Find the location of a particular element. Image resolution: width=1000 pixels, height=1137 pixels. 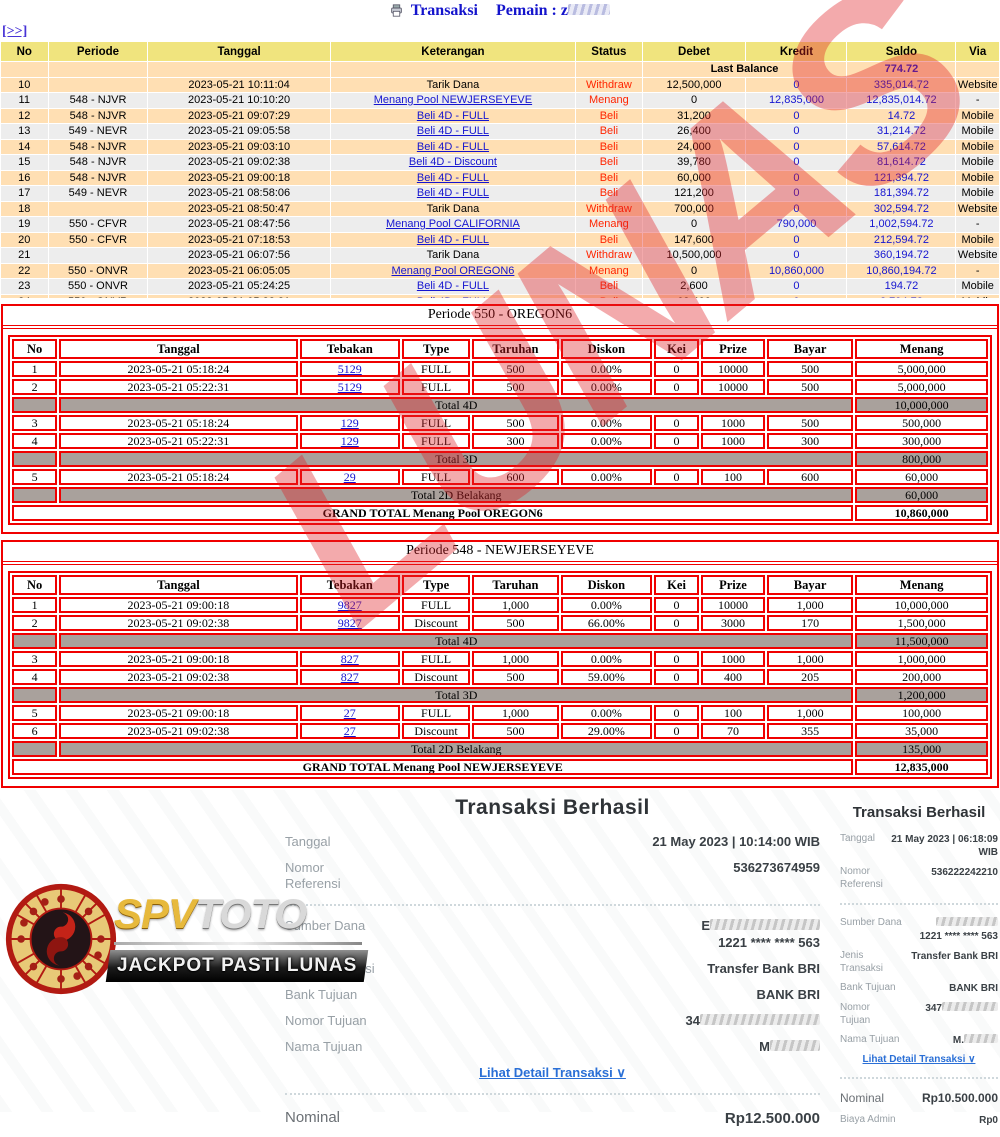

pagination-next-link: [>>] is located at coordinates (15, 31).